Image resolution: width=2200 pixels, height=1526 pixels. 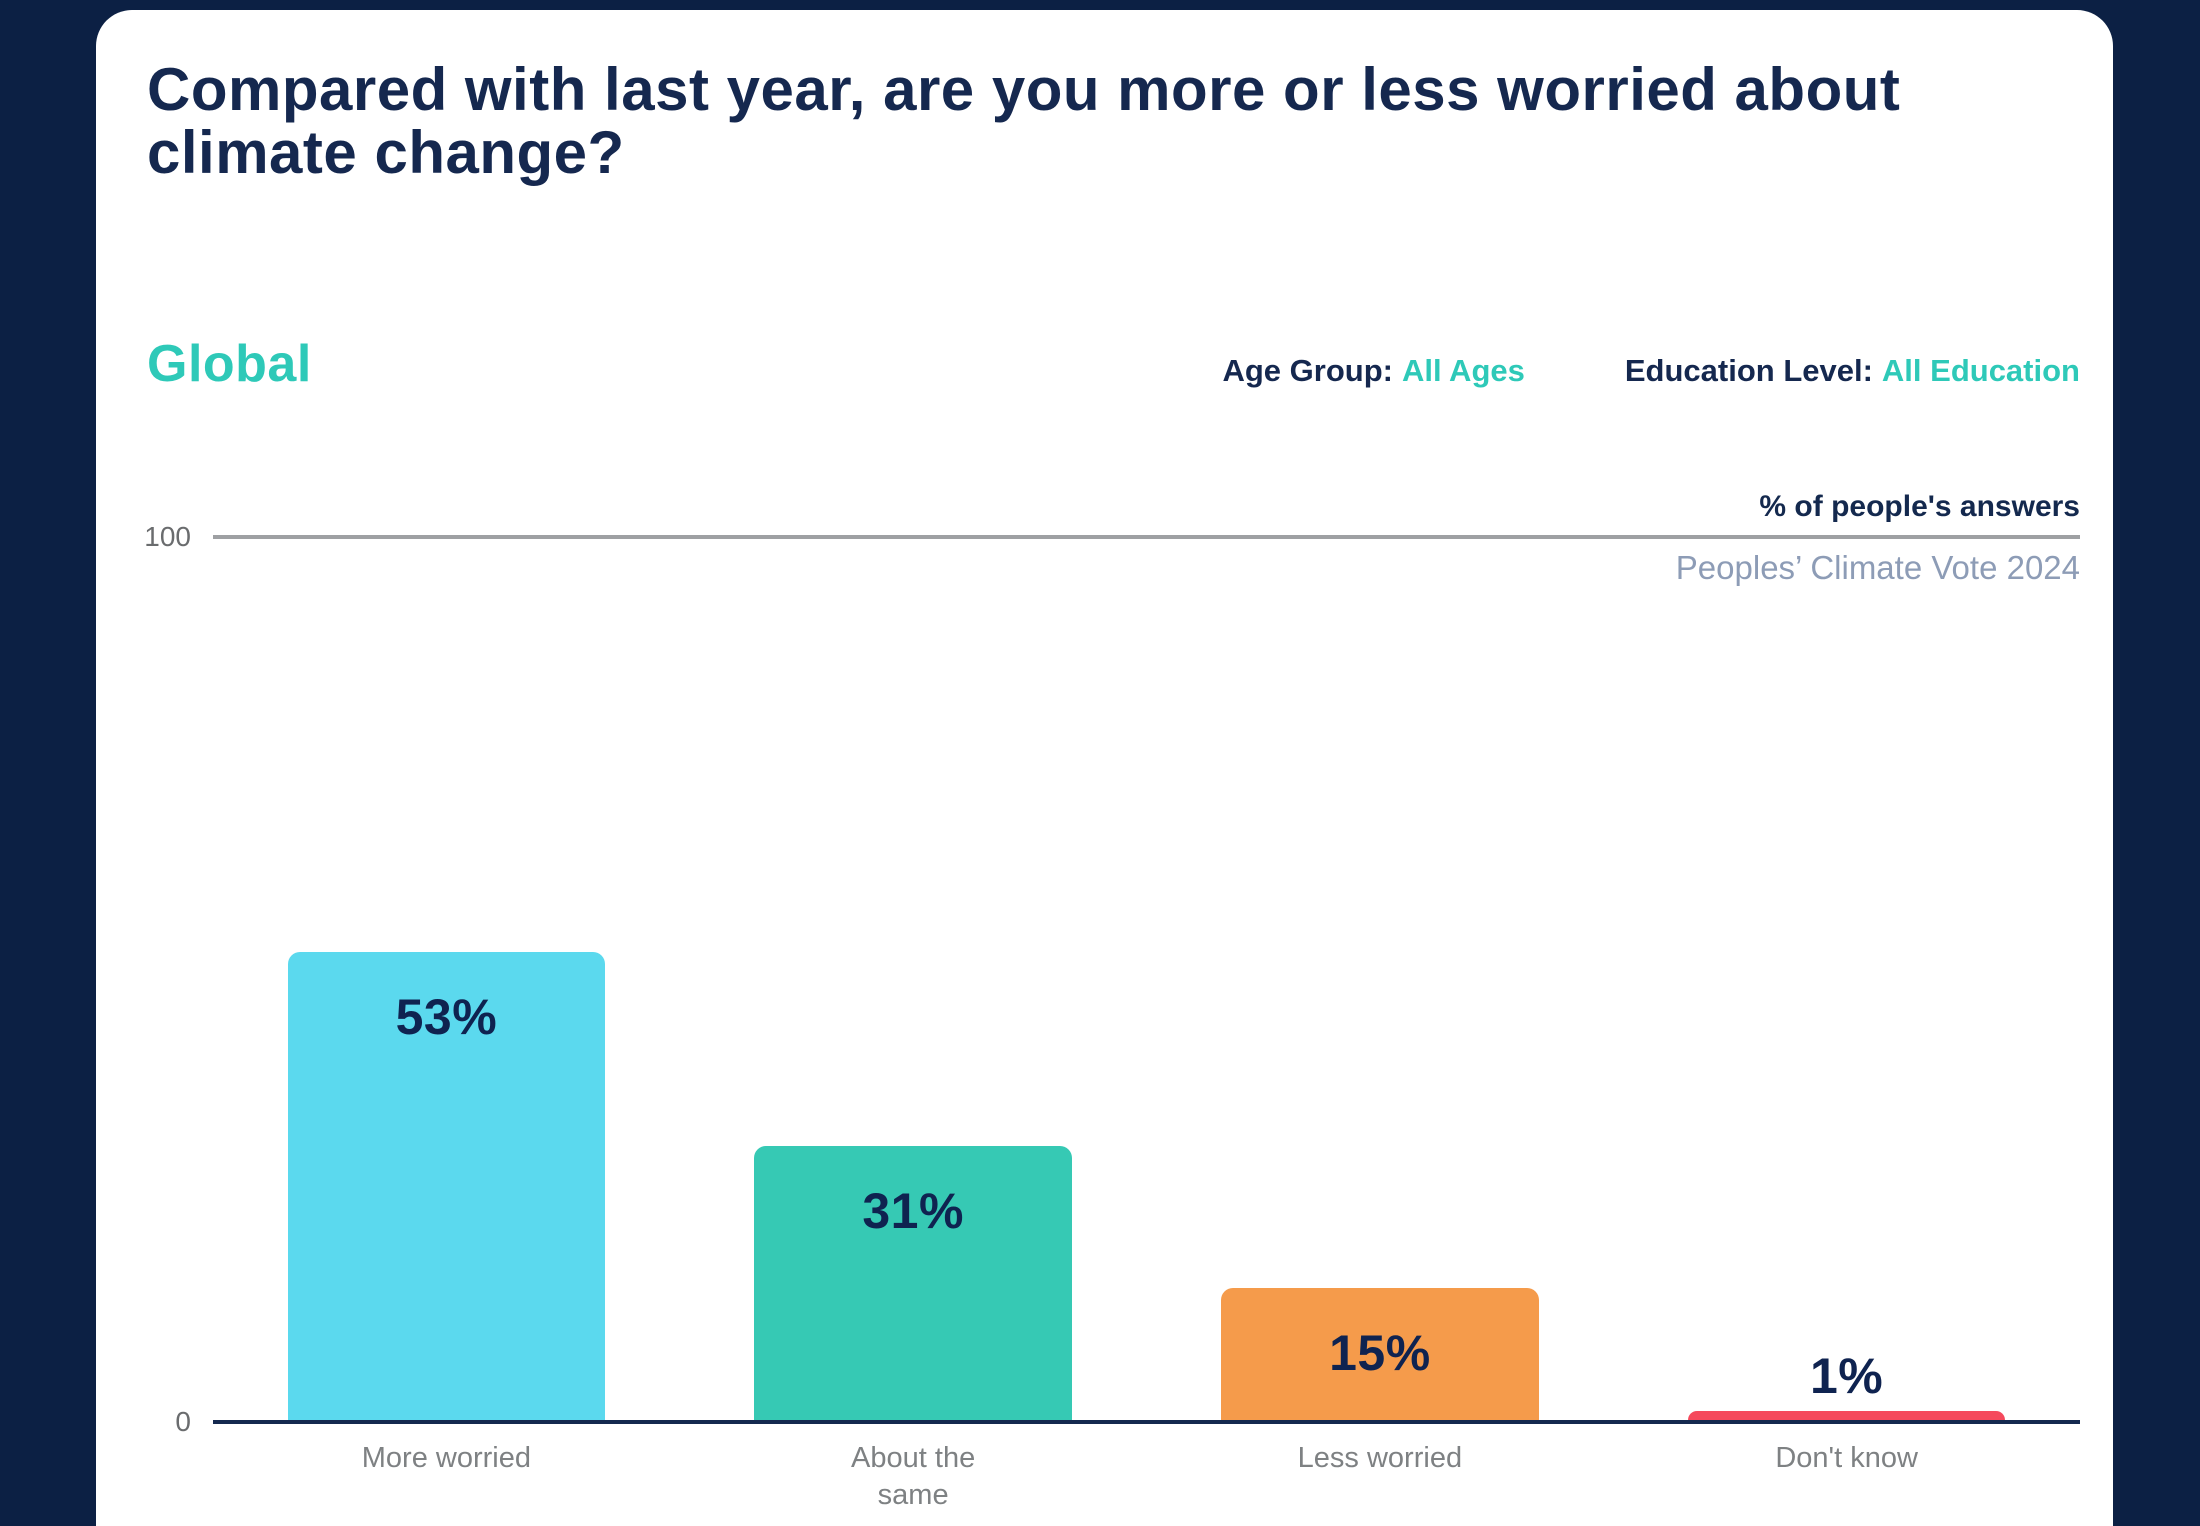 What do you see at coordinates (913, 978) in the screenshot?
I see `bar-slot-about-the-same: 31%` at bounding box center [913, 978].